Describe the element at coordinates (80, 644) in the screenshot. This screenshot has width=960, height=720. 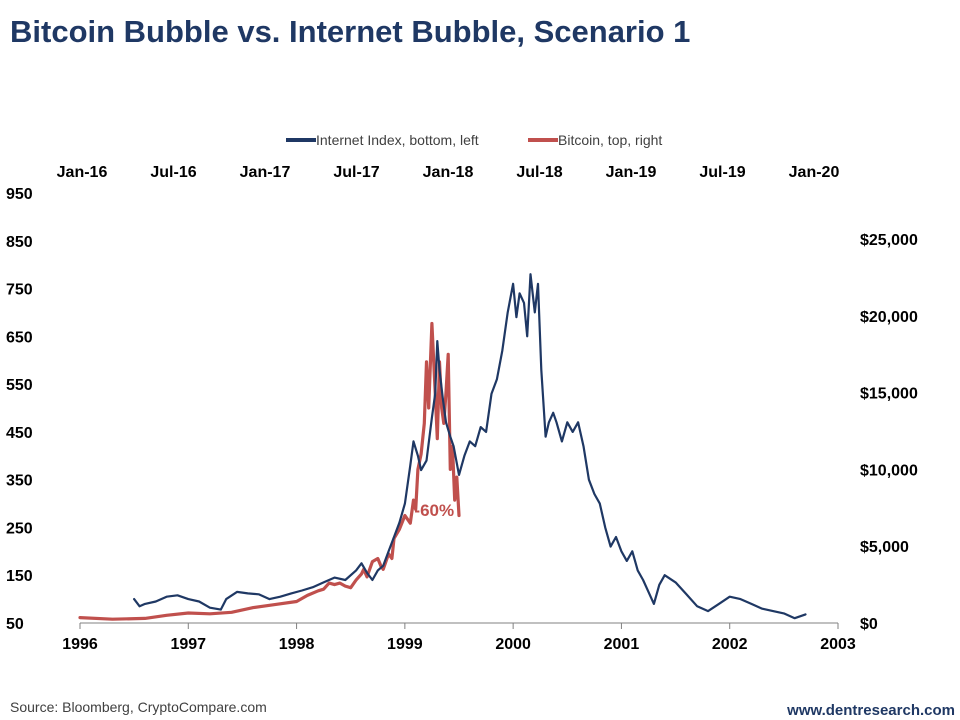
I see `x-bottom-tick-label: 1996` at that location.